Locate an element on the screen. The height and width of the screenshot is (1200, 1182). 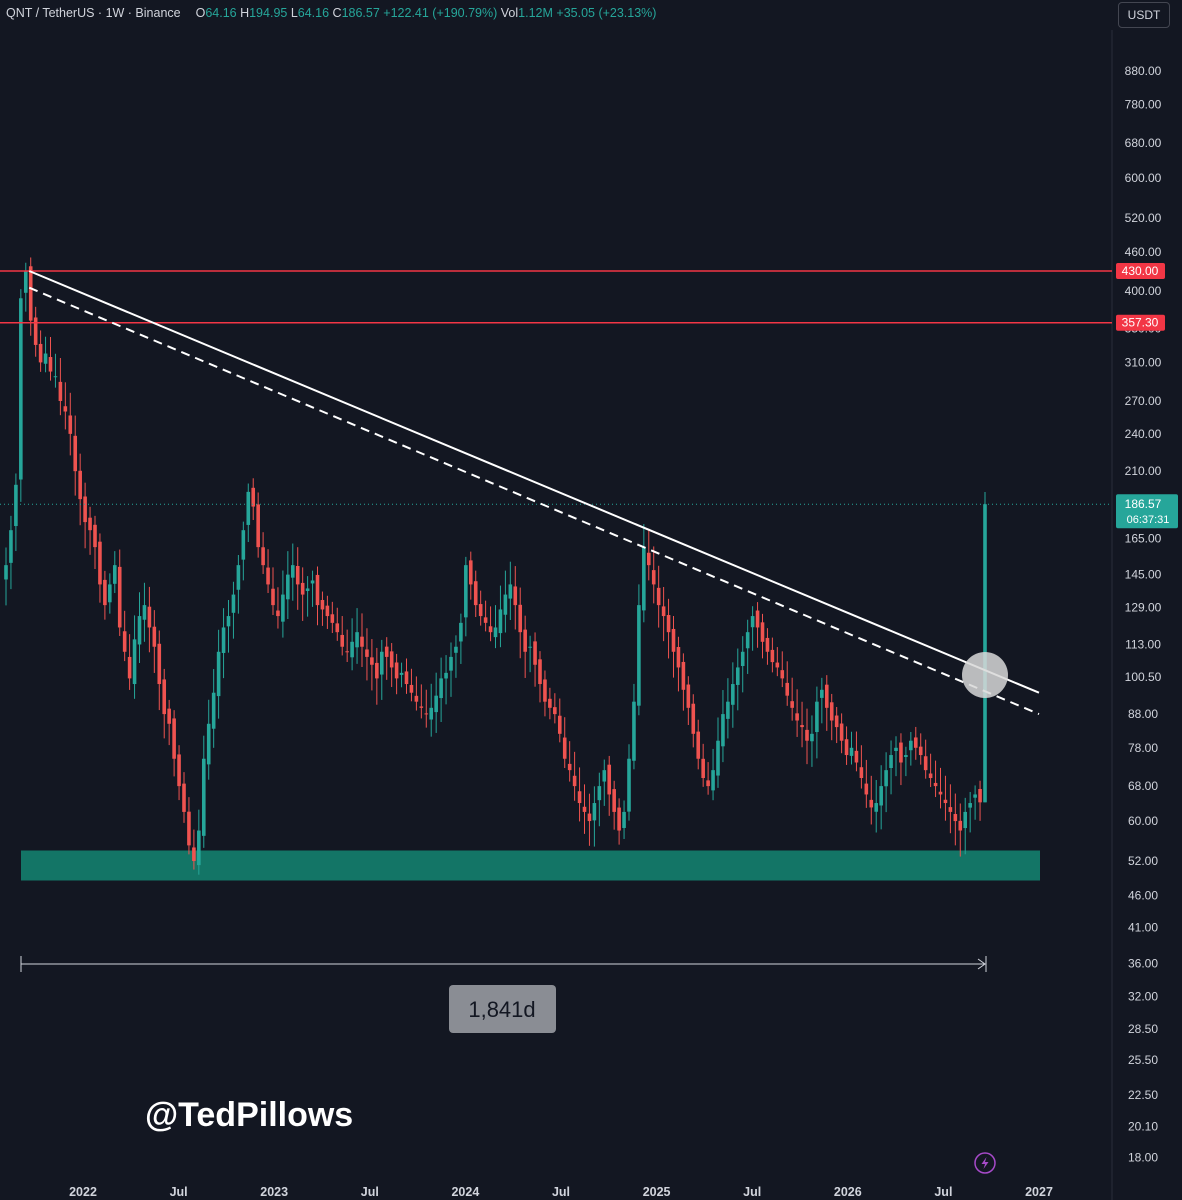
y-tick-label: 780.00 is located at coordinates (1143, 105).